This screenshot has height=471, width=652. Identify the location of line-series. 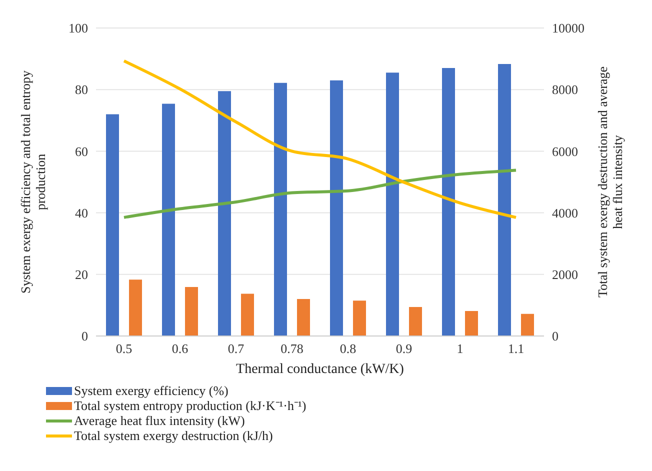
(320, 193).